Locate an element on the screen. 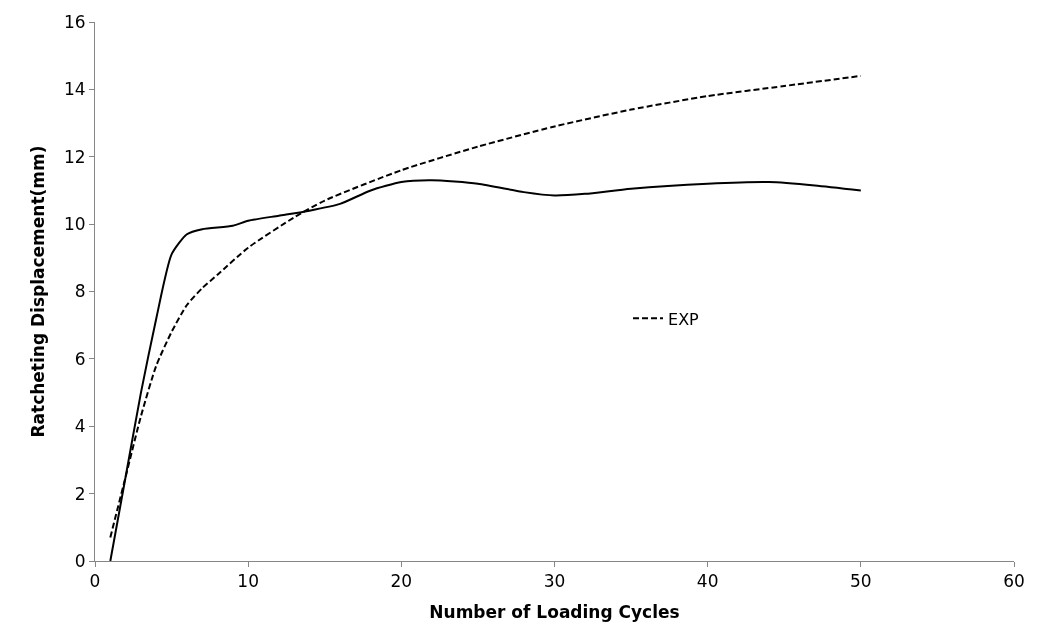 The image size is (1037, 636). y-tick-label: 10 is located at coordinates (74, 224).